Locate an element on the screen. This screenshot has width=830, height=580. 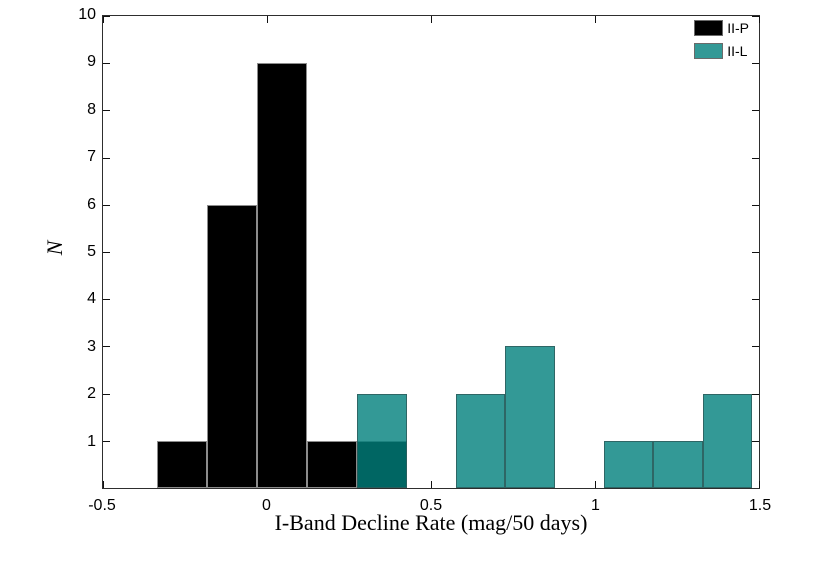
legend-row-II-P: II-P is located at coordinates (721, 28).